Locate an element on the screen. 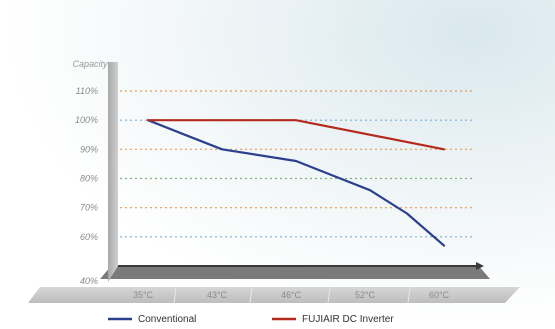  x-tick-label: 52°C is located at coordinates (365, 295).